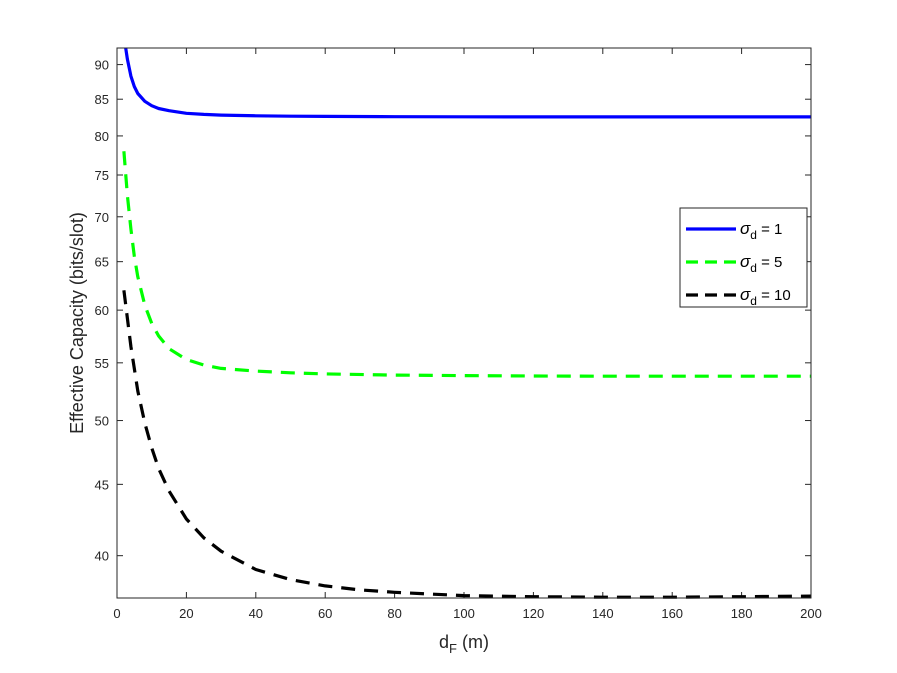 This screenshot has height=673, width=897. Describe the element at coordinates (672, 613) in the screenshot. I see `x-tick-label: 160` at that location.